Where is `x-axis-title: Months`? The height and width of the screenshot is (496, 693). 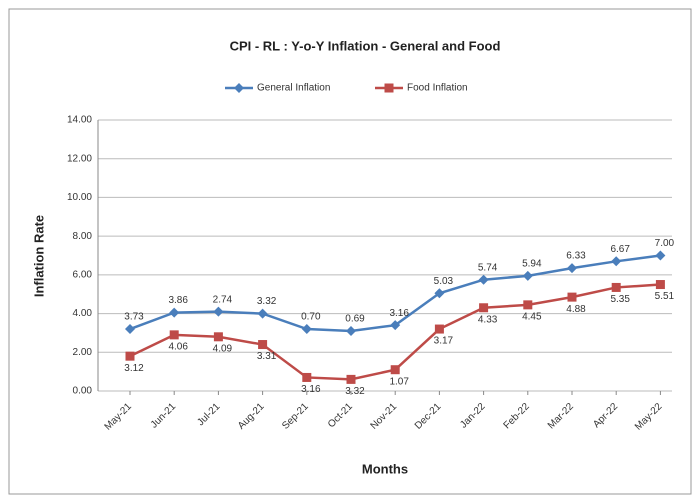
x-axis-title: Months is located at coordinates (385, 468).